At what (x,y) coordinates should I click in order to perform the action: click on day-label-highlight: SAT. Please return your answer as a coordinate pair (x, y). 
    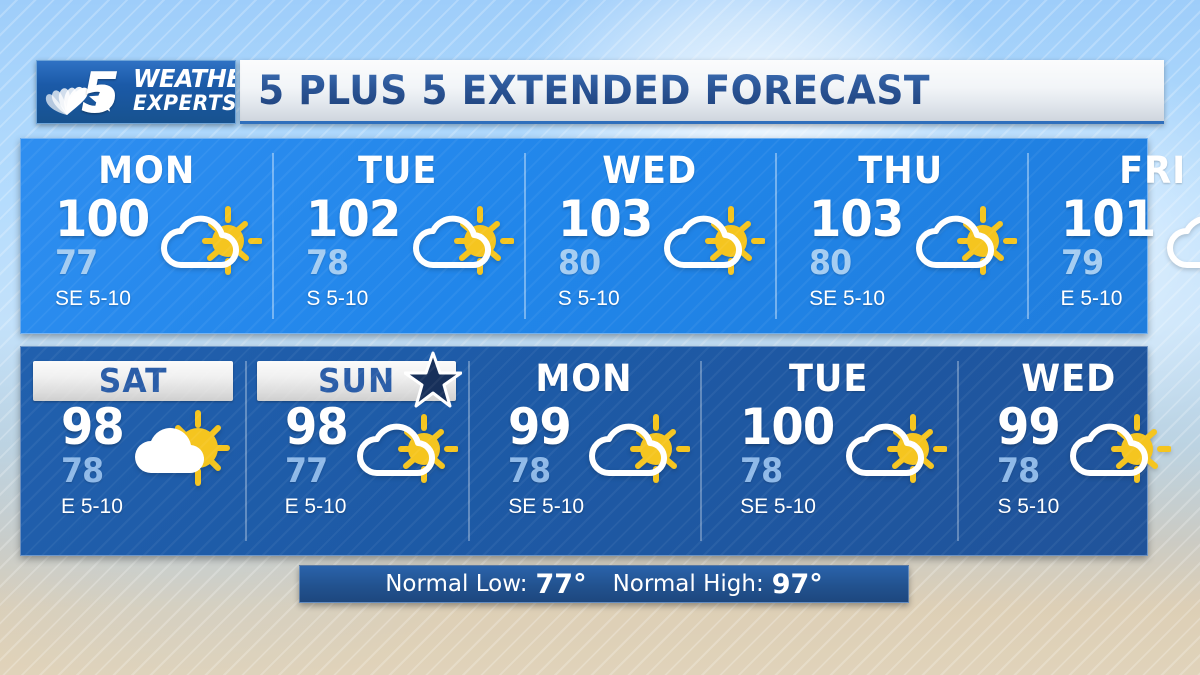
    Looking at the image, I should click on (133, 381).